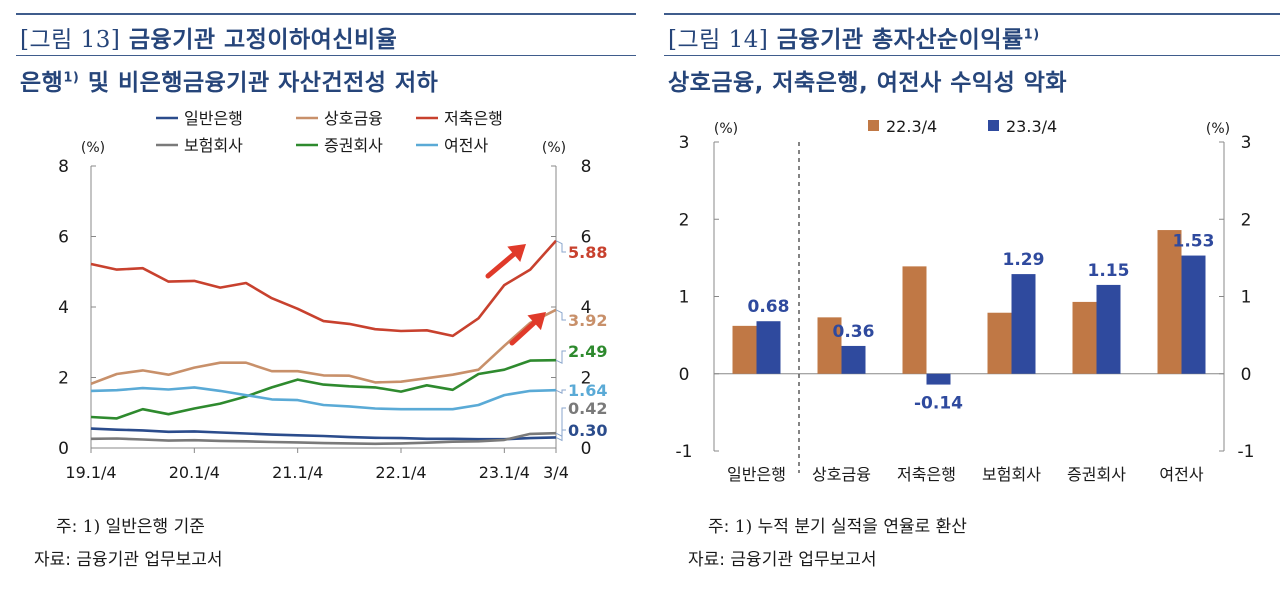 This screenshot has height=590, width=1280. I want to click on series-line-보험회사, so click(323, 438).